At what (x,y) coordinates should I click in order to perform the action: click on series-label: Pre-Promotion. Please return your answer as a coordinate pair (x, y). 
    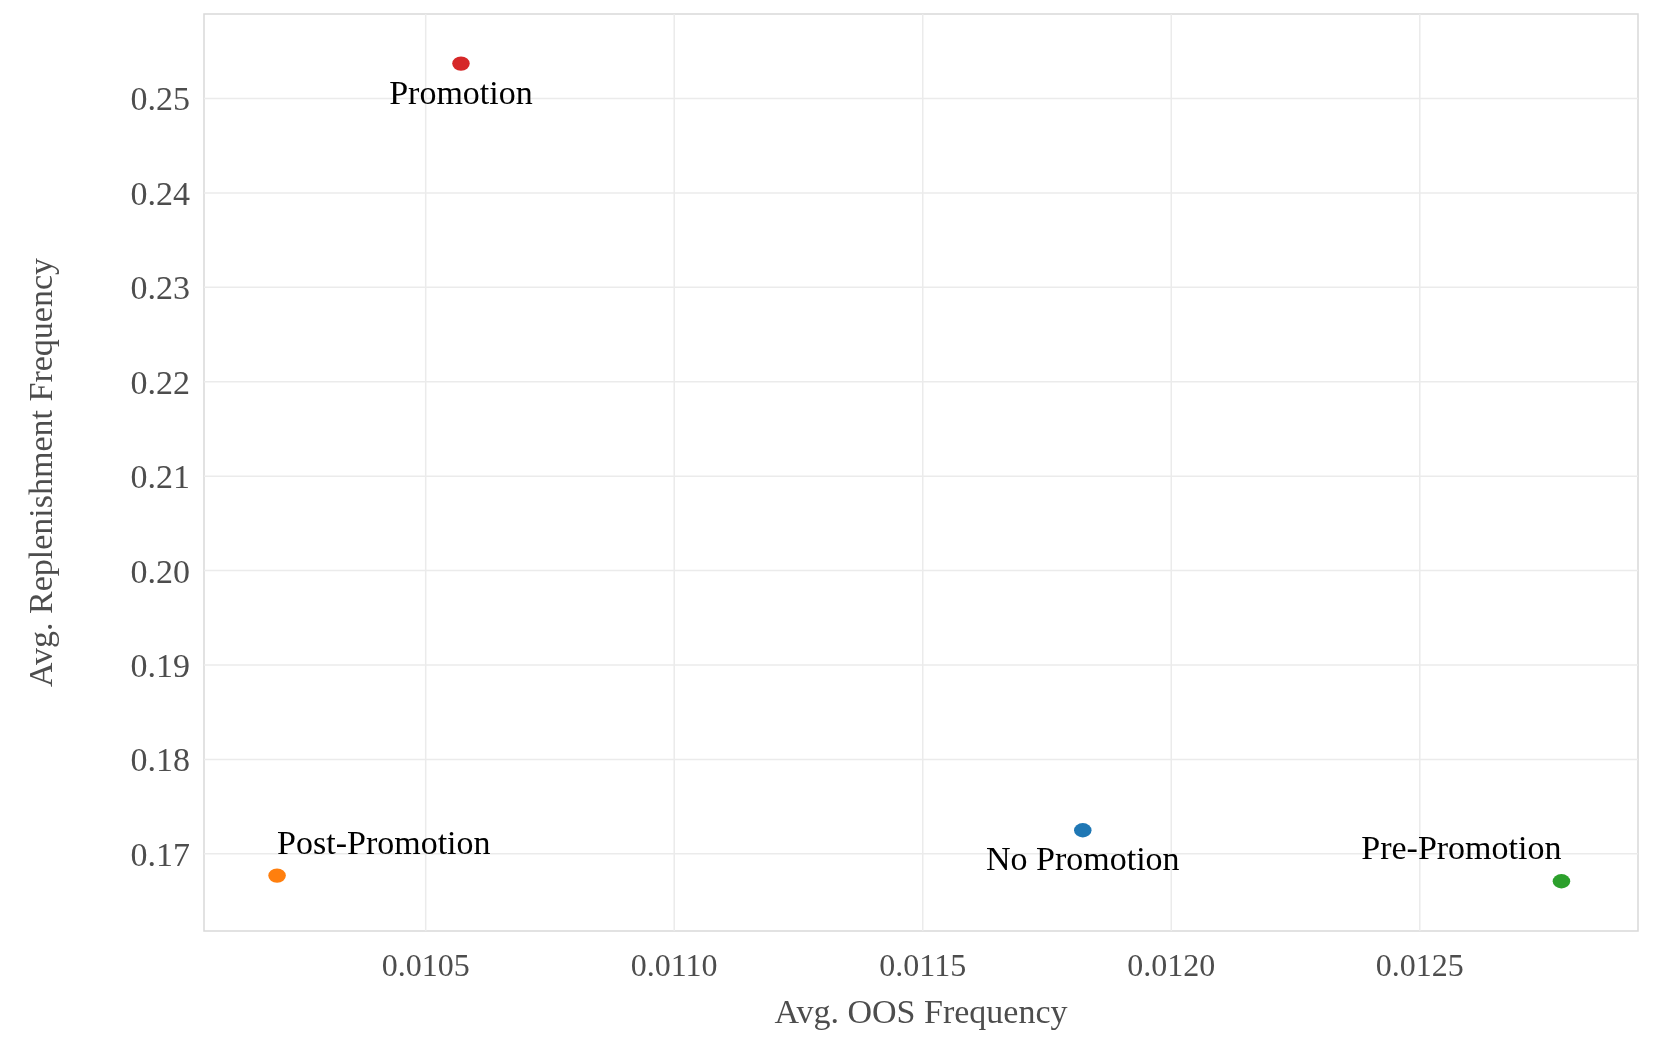
    Looking at the image, I should click on (1461, 848).